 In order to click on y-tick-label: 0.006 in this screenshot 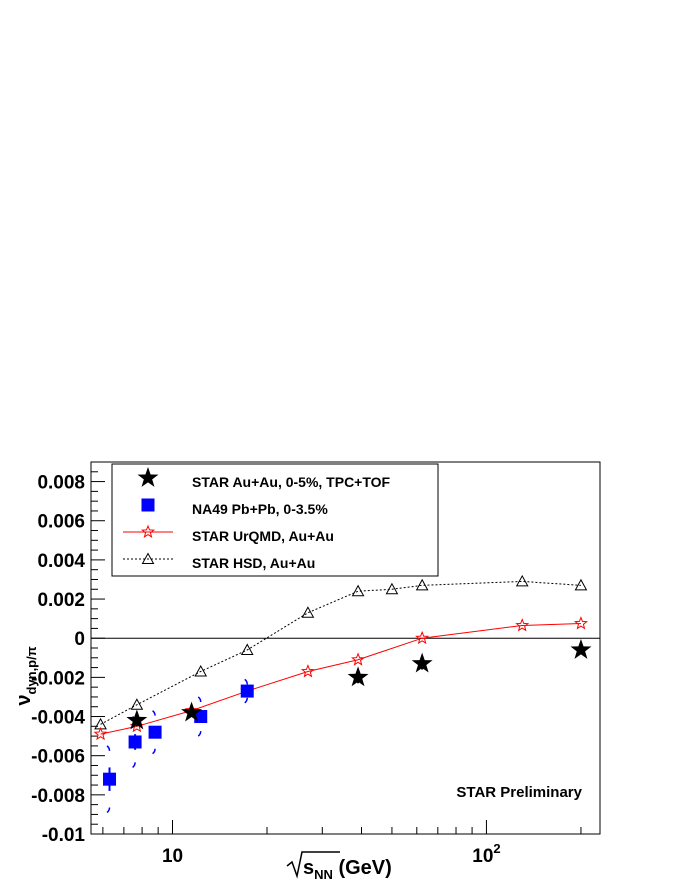, I will do `click(61, 522)`.